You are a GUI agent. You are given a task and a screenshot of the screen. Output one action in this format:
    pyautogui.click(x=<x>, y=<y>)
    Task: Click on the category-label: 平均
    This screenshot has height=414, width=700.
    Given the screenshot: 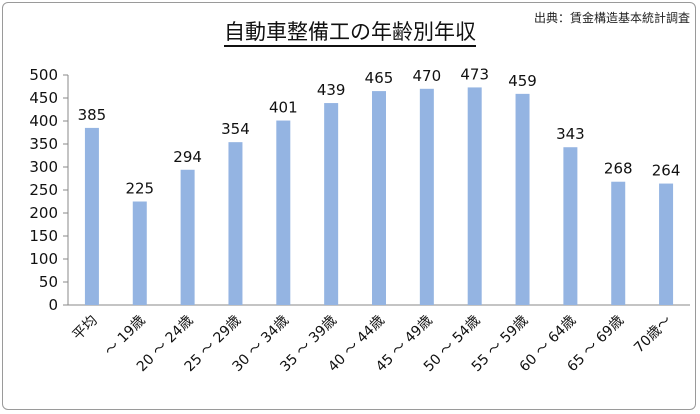 What is the action you would take?
    pyautogui.click(x=85, y=328)
    